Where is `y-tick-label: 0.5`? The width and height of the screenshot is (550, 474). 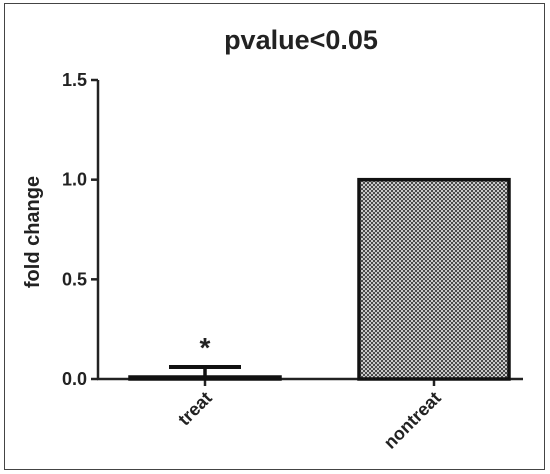
y-tick-label: 0.5 is located at coordinates (74, 279).